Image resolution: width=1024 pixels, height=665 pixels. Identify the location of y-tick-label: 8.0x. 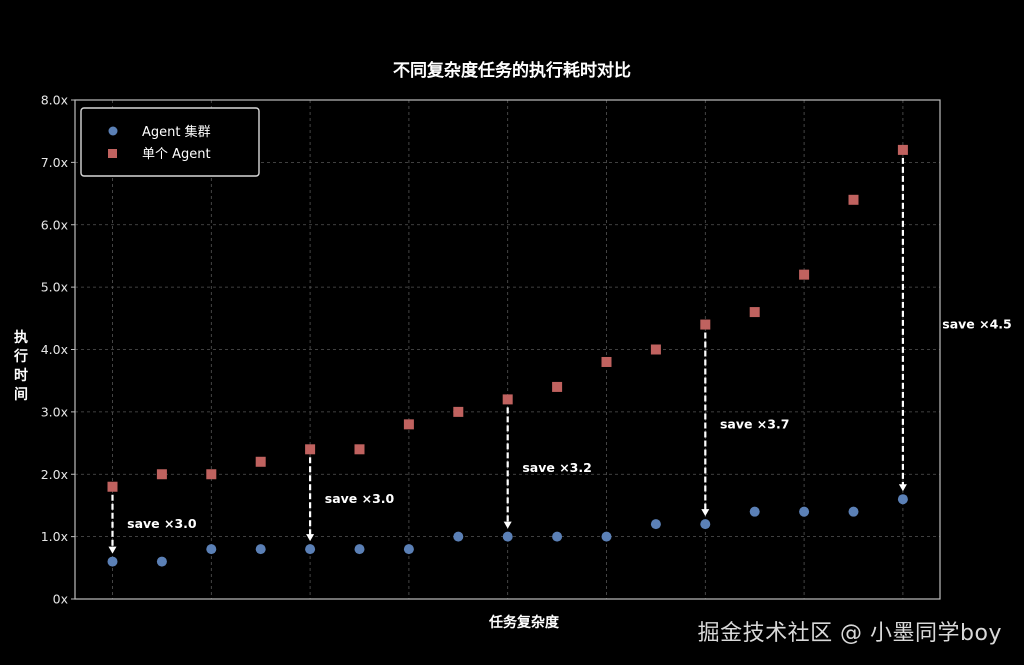
(54, 100).